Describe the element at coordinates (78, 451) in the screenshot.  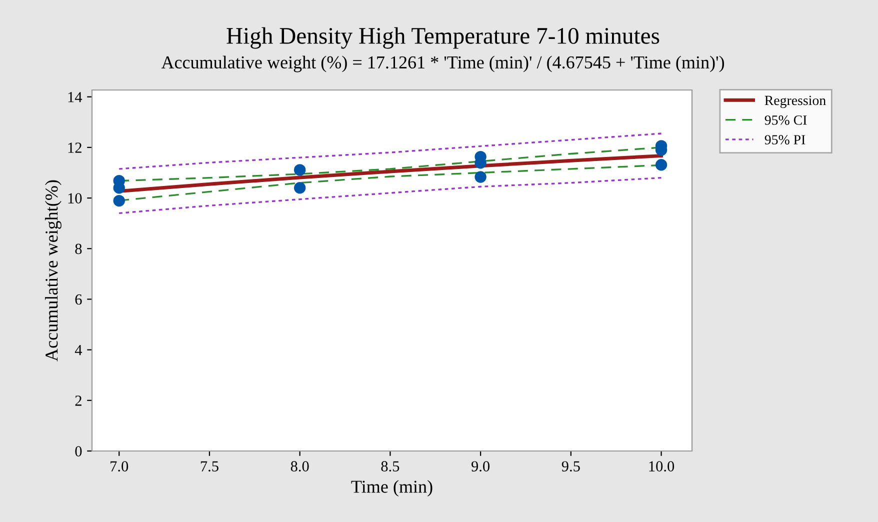
I see `y-tick-label: 0` at that location.